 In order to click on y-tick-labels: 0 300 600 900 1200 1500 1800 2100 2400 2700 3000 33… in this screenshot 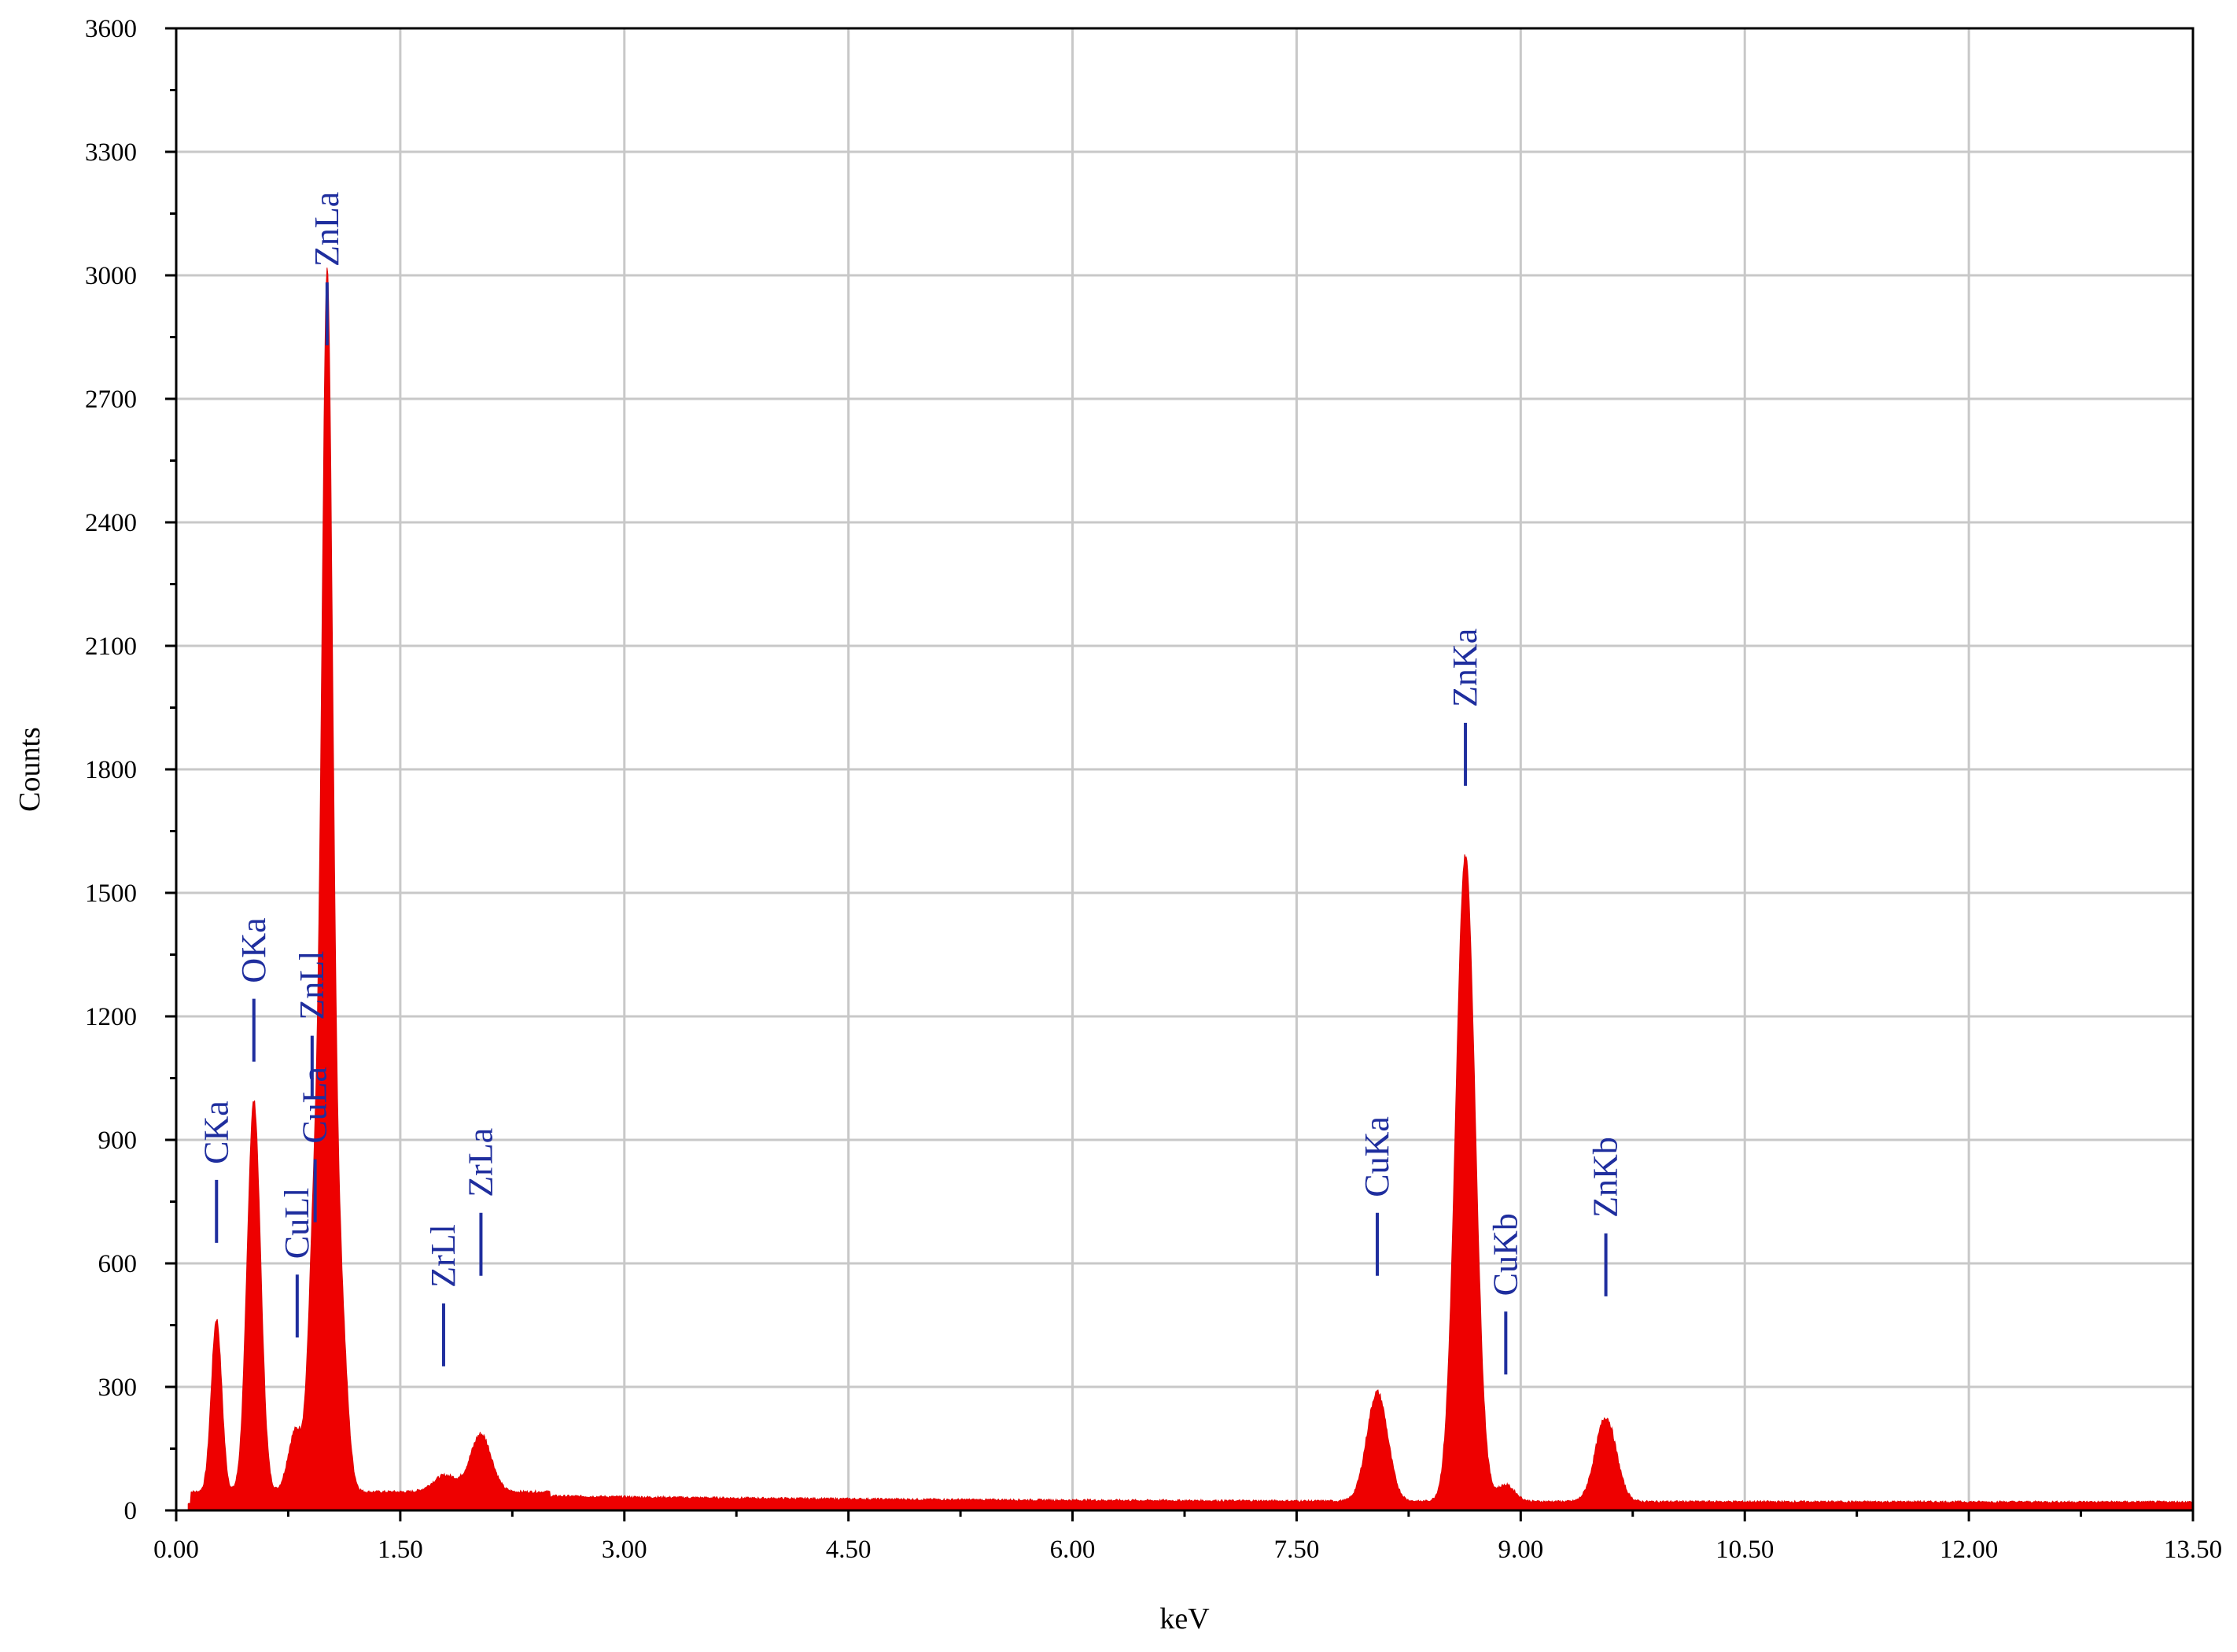, I will do `click(111, 770)`.